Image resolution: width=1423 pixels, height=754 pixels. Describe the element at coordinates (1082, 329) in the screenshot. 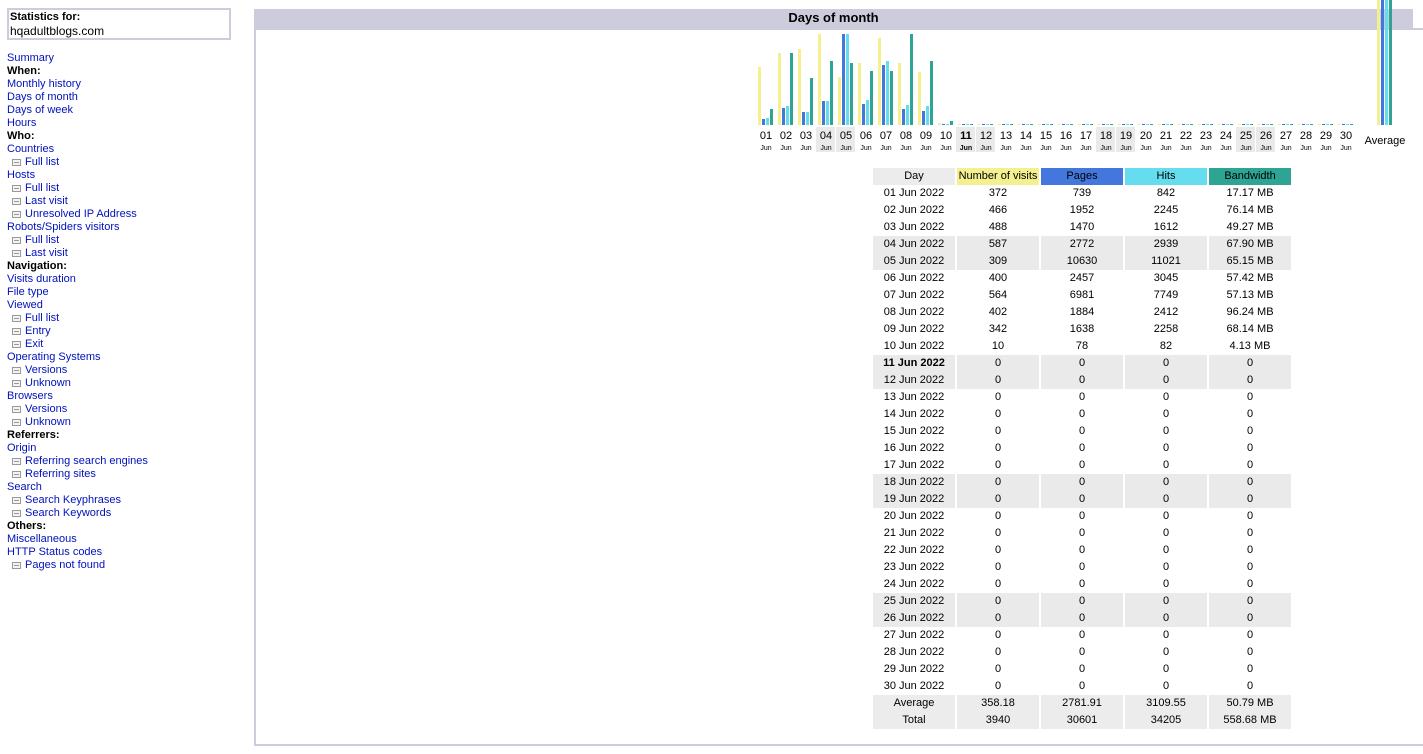

I see `cell-pages: 1638` at that location.